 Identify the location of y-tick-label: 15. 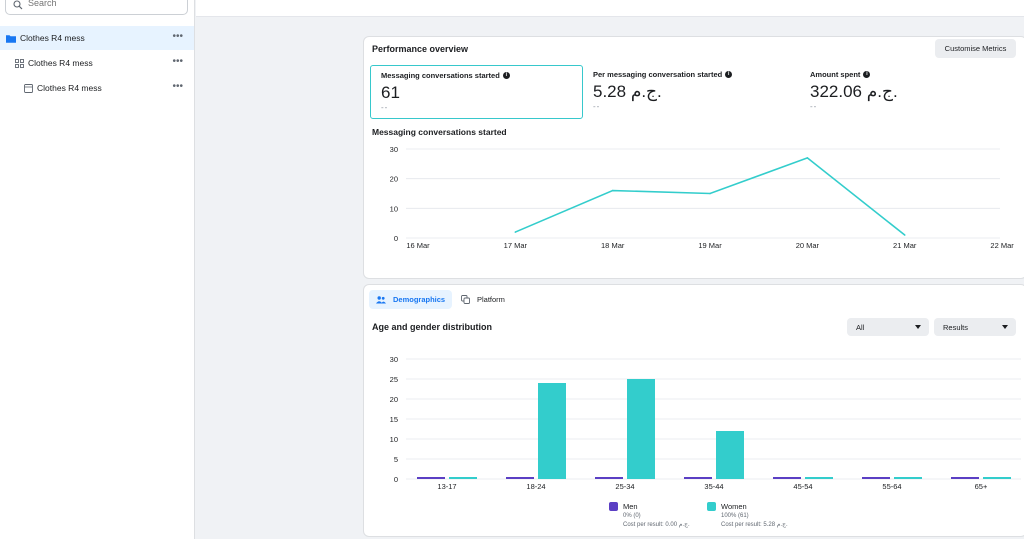
(394, 419).